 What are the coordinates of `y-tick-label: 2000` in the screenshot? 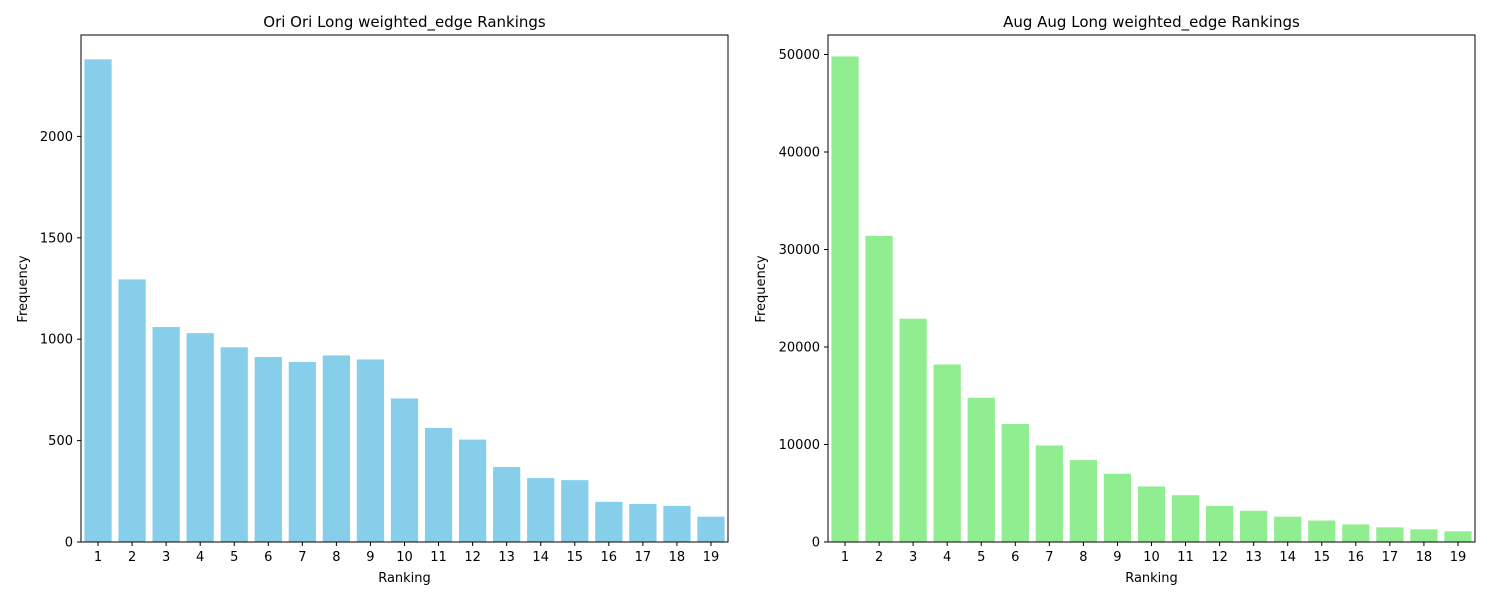 It's located at (56, 137).